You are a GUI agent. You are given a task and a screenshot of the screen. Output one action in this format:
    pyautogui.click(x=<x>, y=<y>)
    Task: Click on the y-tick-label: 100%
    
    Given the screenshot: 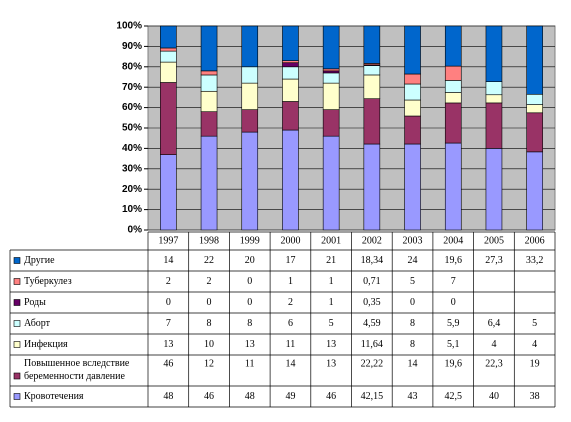 What is the action you would take?
    pyautogui.click(x=129, y=26)
    